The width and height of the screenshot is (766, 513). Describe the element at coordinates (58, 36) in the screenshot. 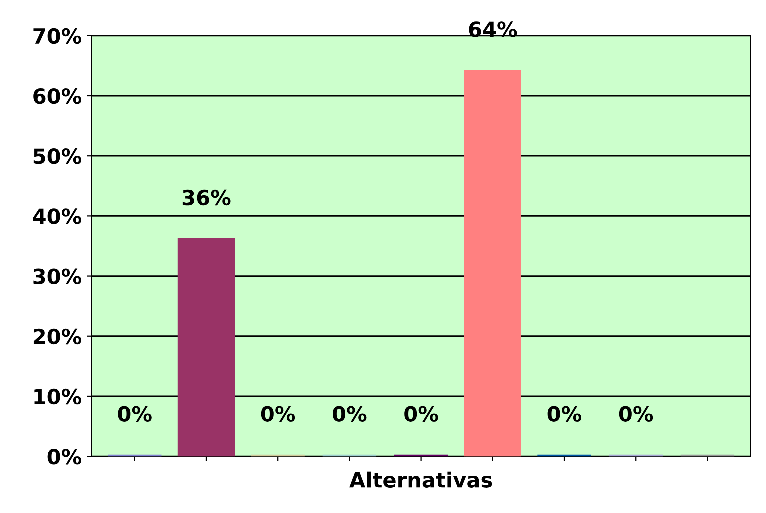

I see `y-tick-label: 70%` at that location.